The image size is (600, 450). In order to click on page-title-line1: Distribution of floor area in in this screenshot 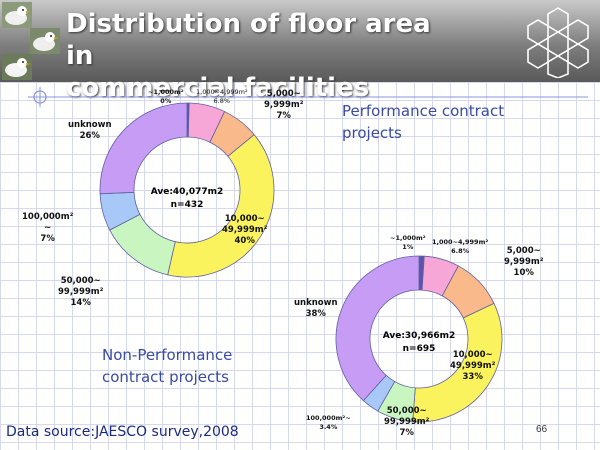, I will do `click(248, 40)`.